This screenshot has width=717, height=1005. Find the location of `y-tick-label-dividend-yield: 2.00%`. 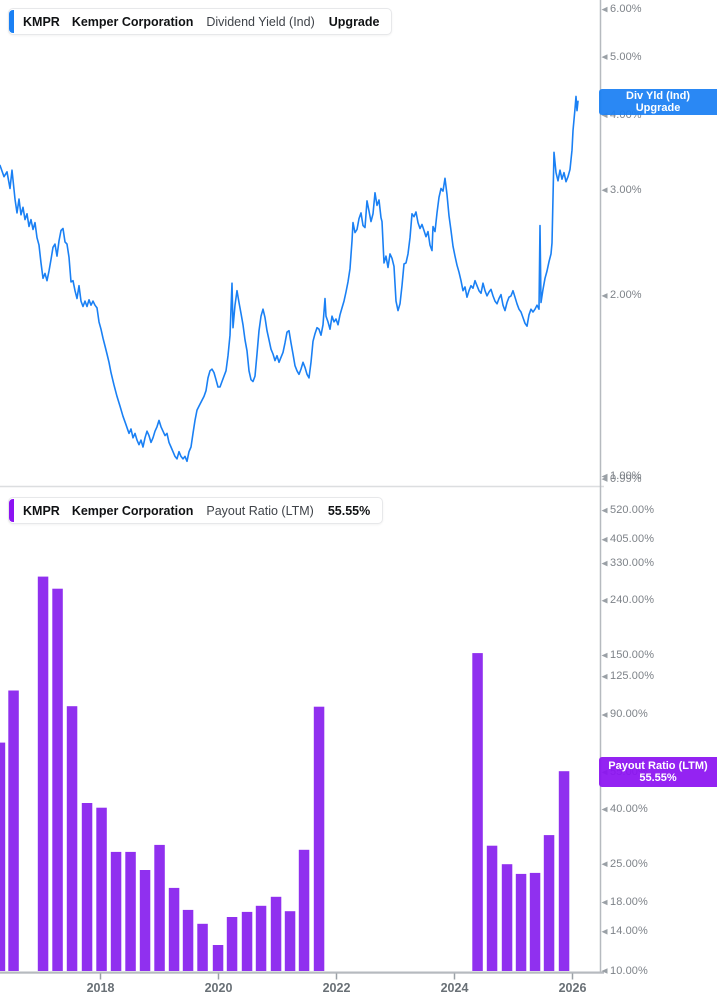

y-tick-label-dividend-yield: 2.00% is located at coordinates (626, 295).